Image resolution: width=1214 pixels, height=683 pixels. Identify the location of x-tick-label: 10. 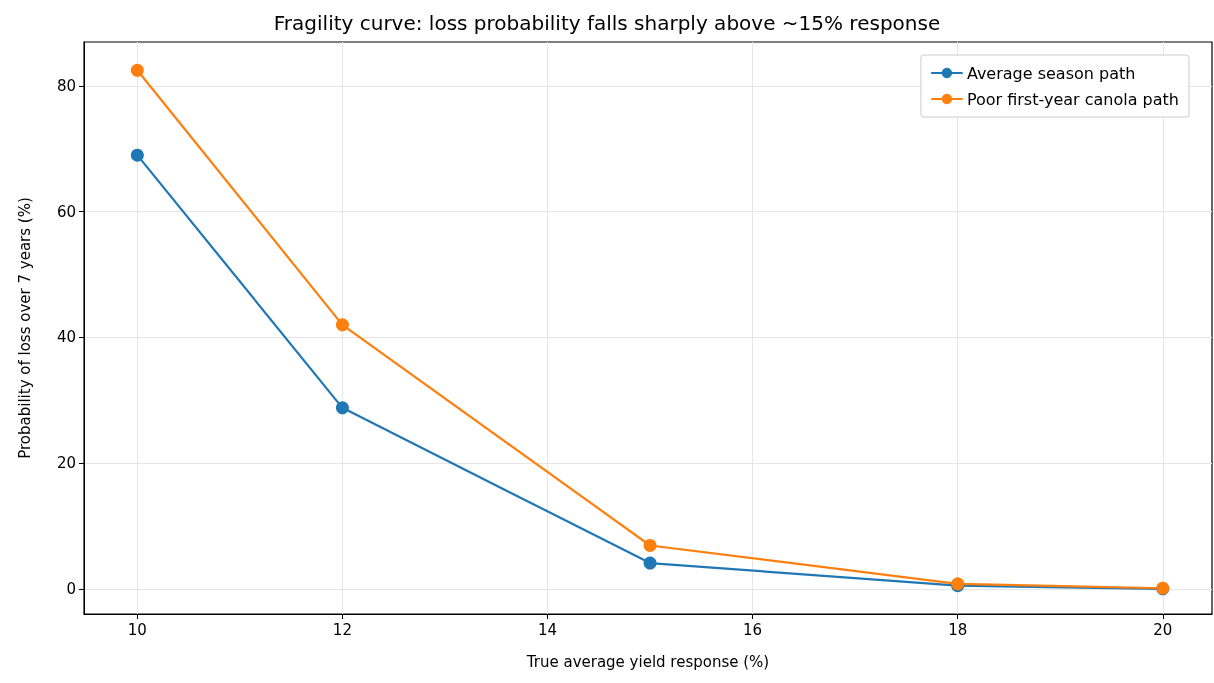
(137, 629).